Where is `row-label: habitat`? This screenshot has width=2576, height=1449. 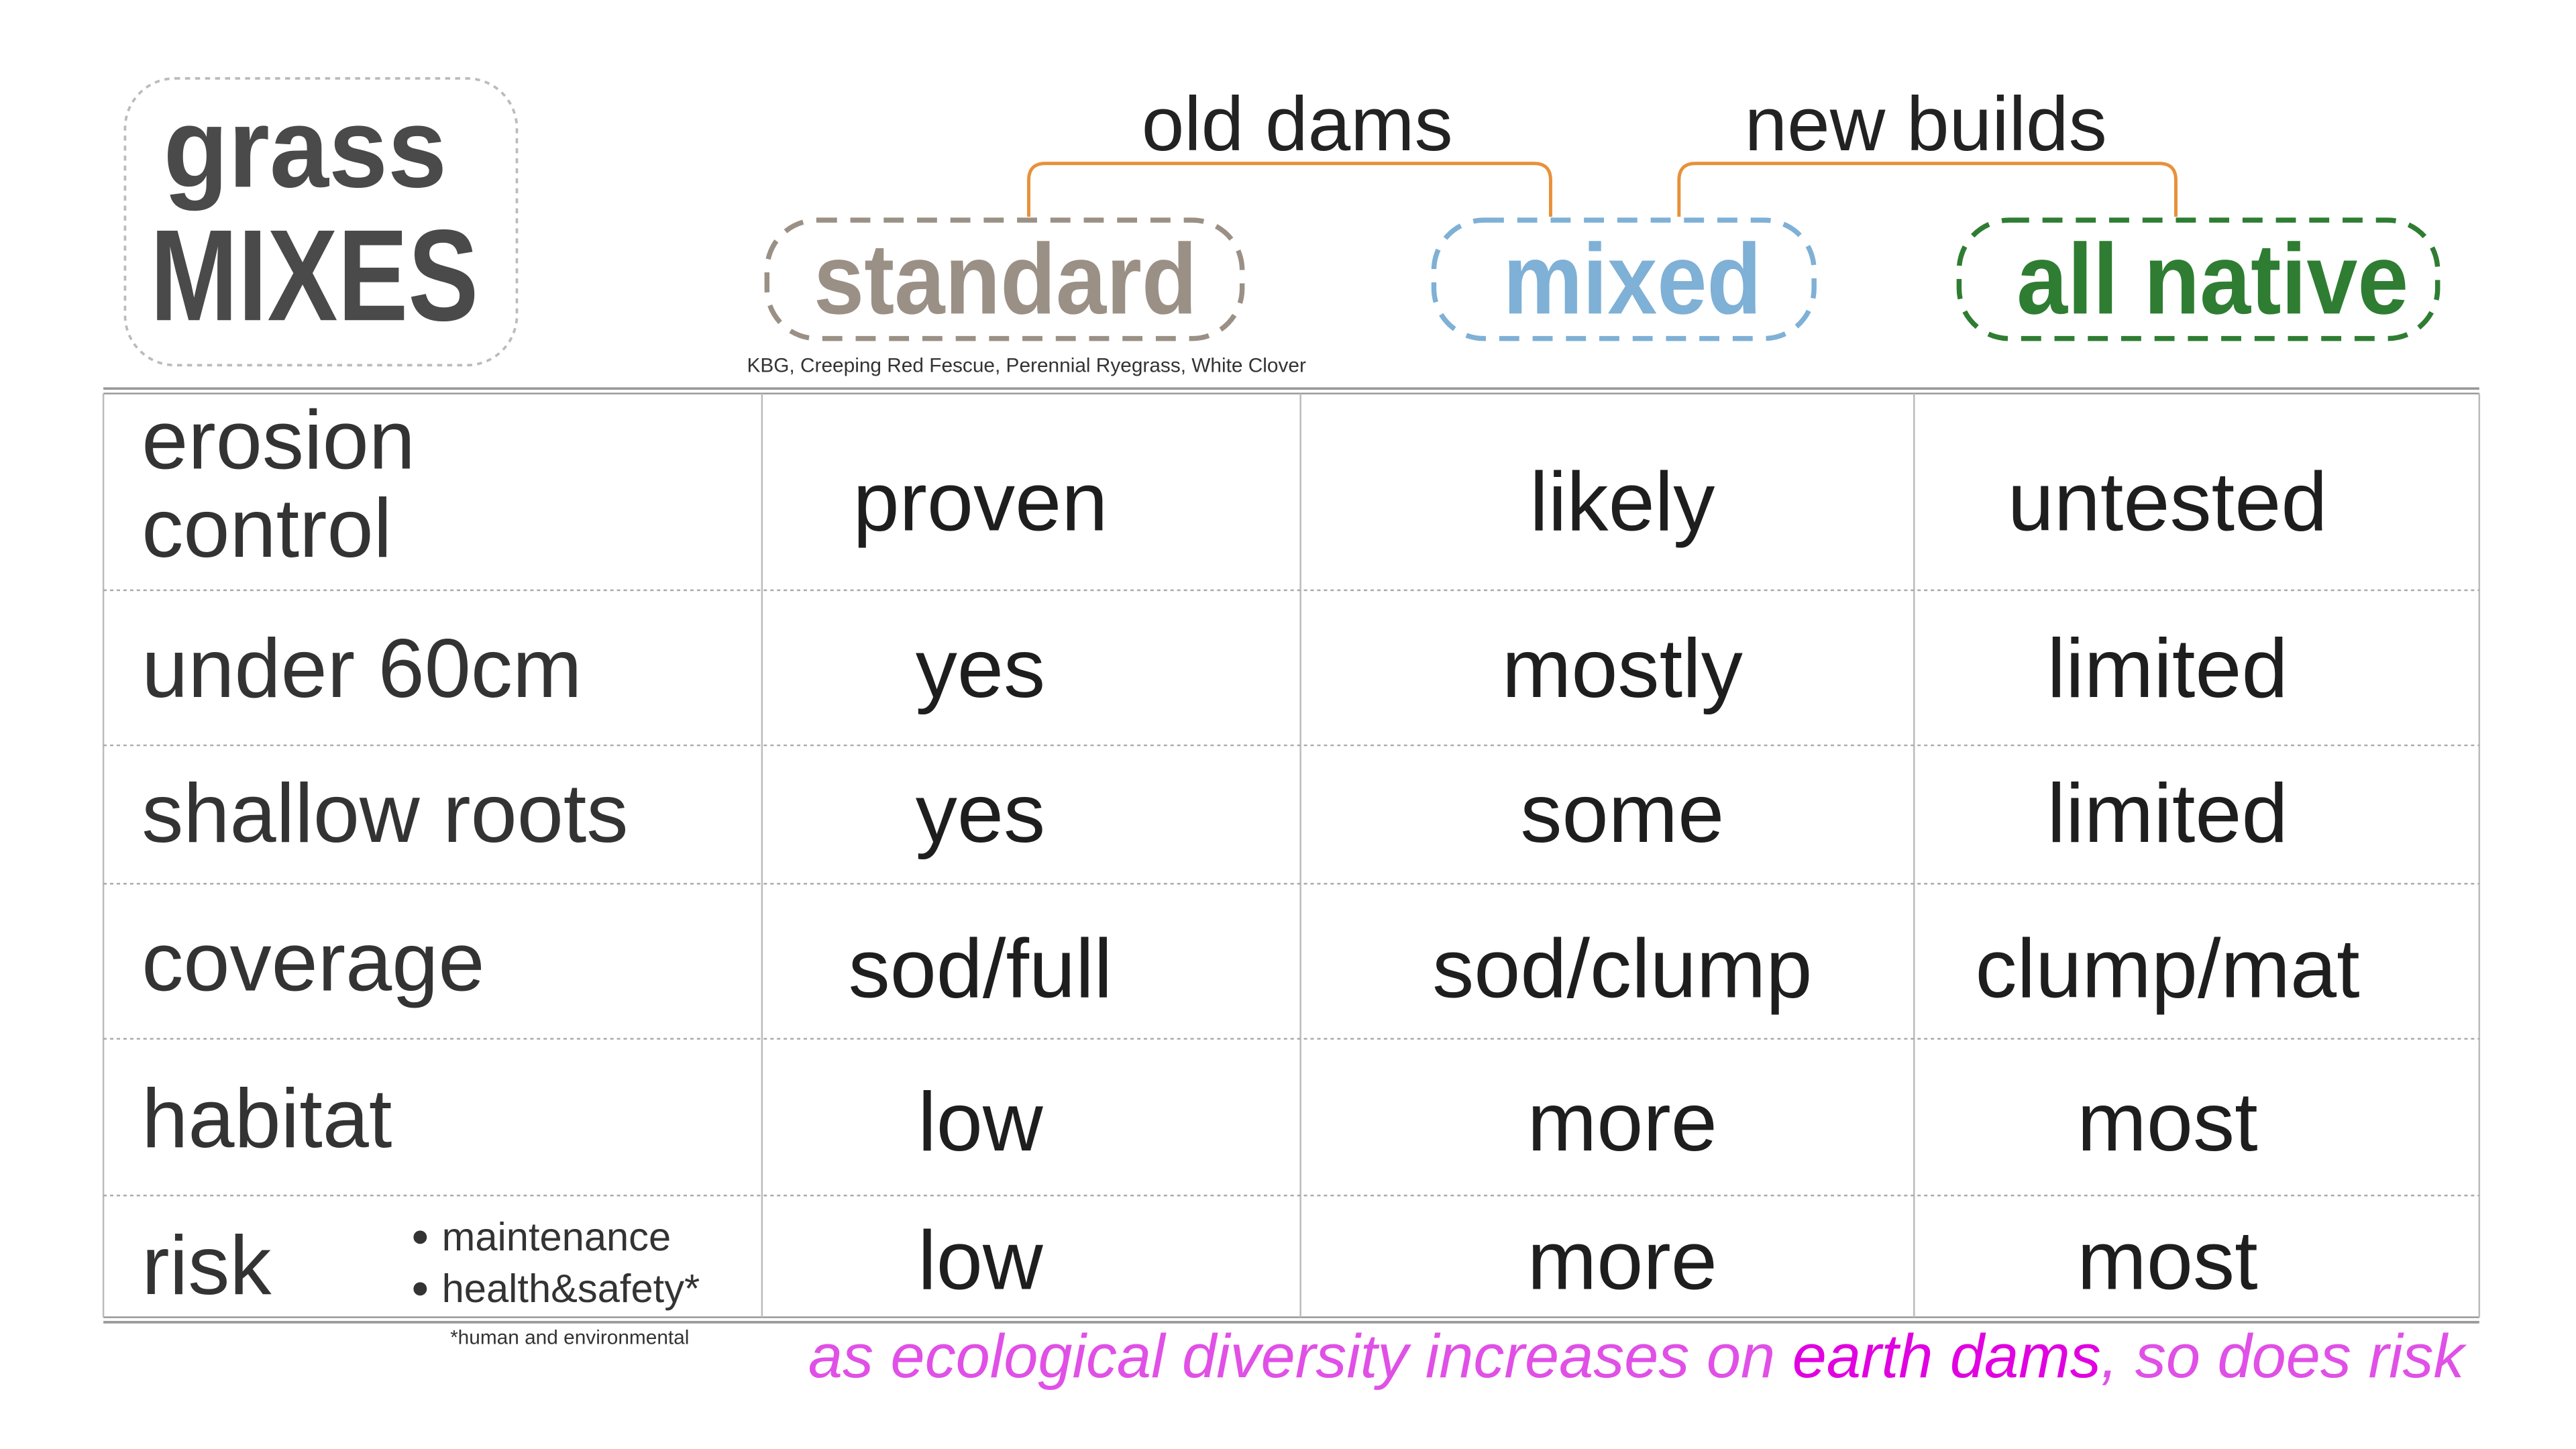
row-label: habitat is located at coordinates (267, 1119).